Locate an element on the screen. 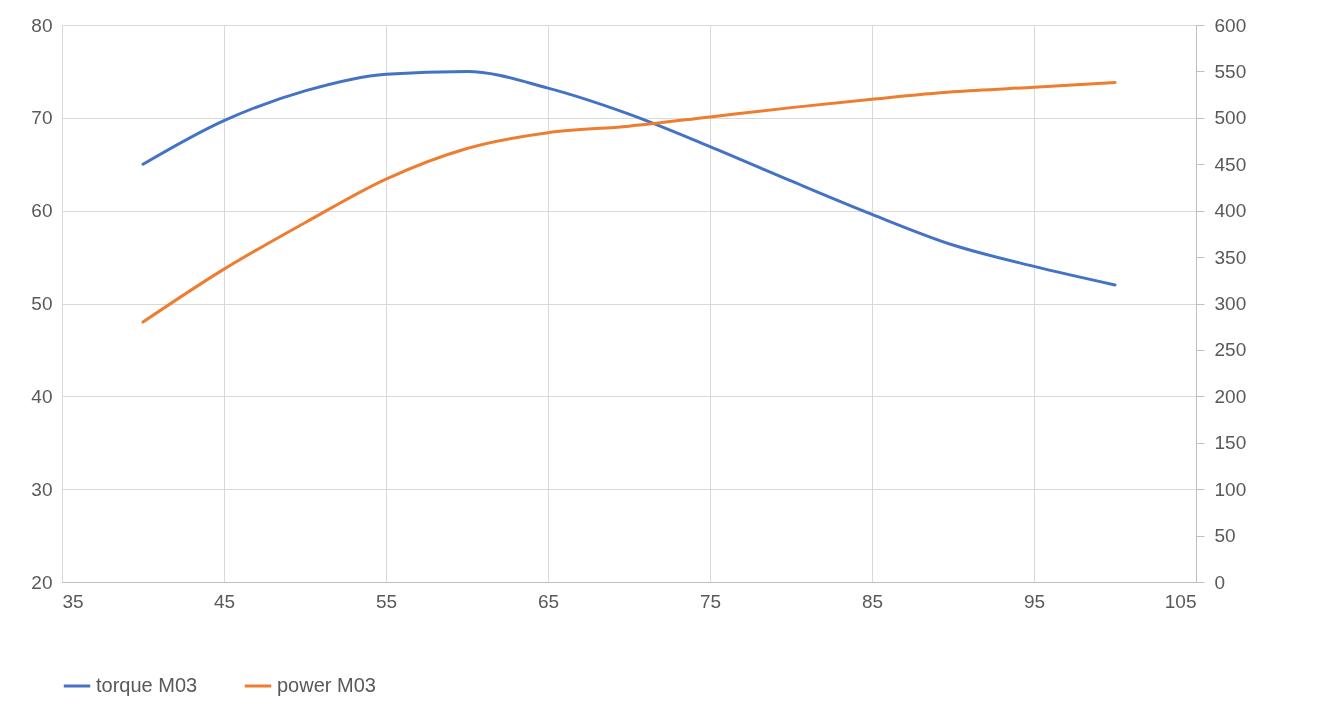 The width and height of the screenshot is (1334, 715). y-tick-label: 40 is located at coordinates (42, 396).